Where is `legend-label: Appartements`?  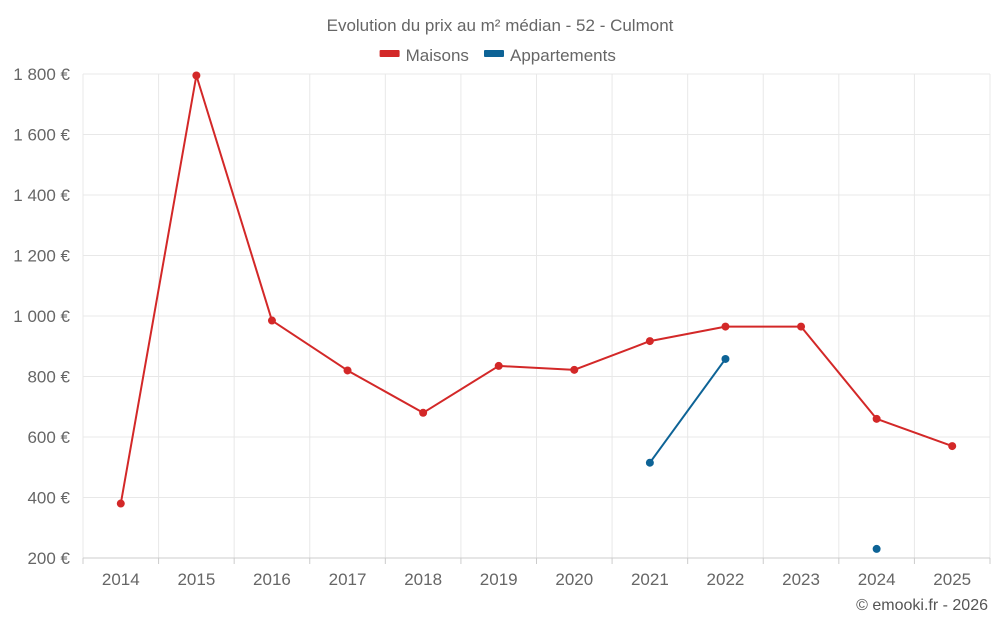 legend-label: Appartements is located at coordinates (563, 55).